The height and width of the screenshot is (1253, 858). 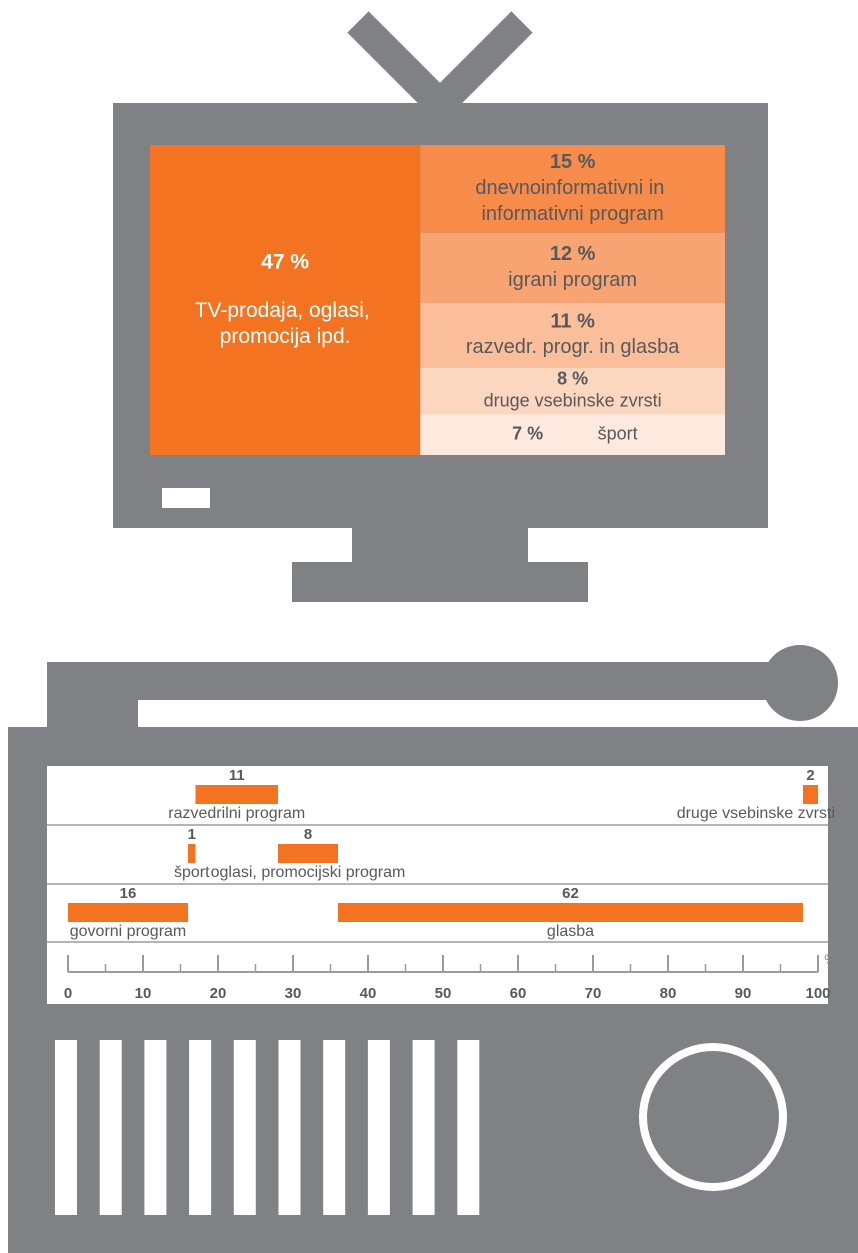 I want to click on value-label: 11 %, so click(x=572, y=321).